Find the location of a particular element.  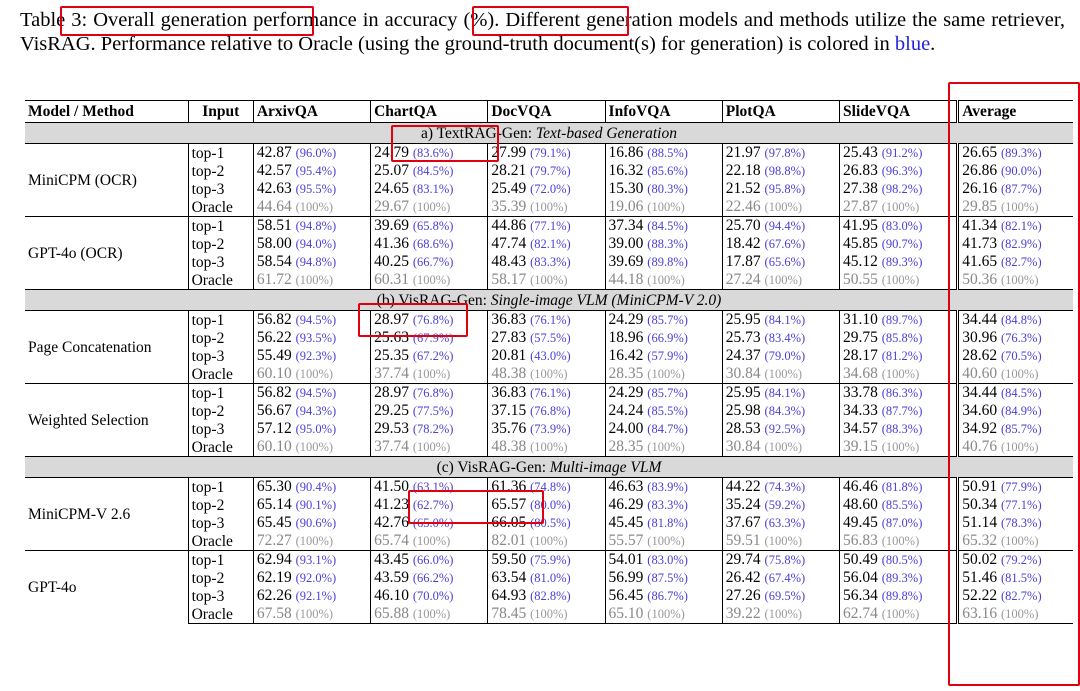

score-cell: 61.72 (100%) is located at coordinates (311, 280).